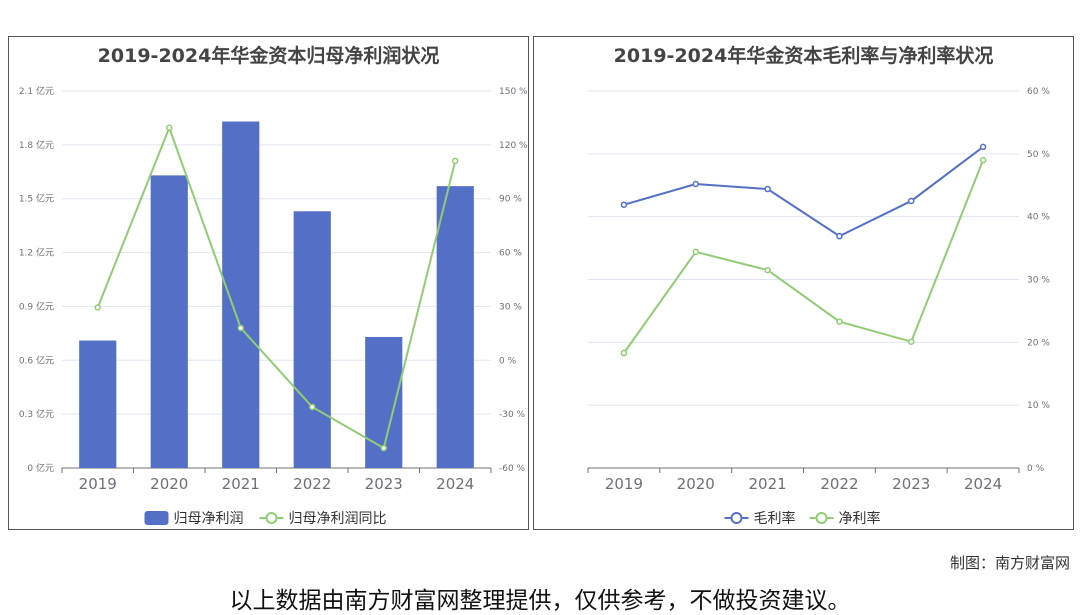  I want to click on left-tick-label: 0.9 亿元, so click(36, 306).